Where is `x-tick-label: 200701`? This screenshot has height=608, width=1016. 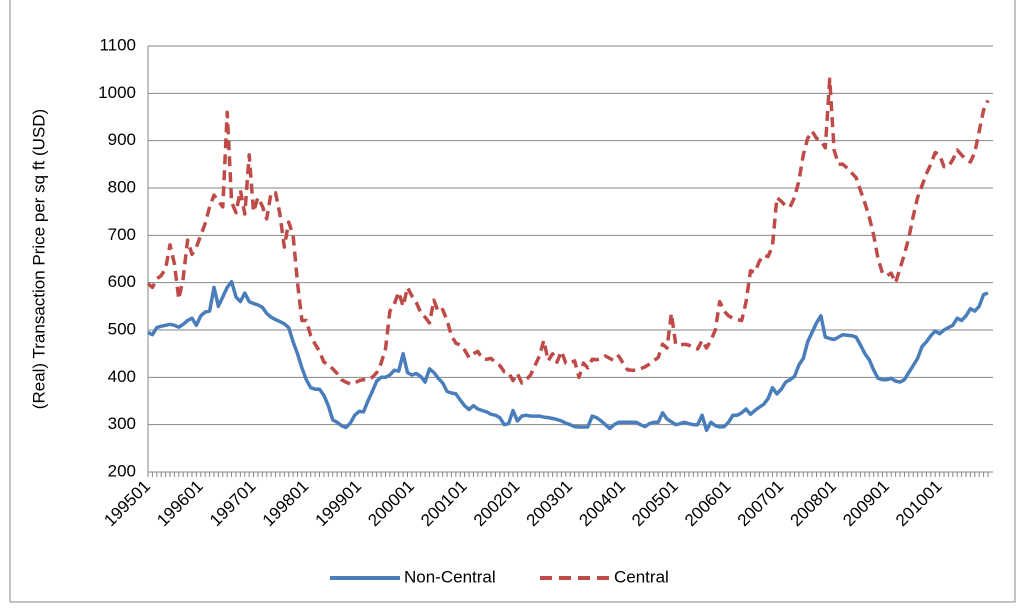 x-tick-label: 200701 is located at coordinates (761, 504).